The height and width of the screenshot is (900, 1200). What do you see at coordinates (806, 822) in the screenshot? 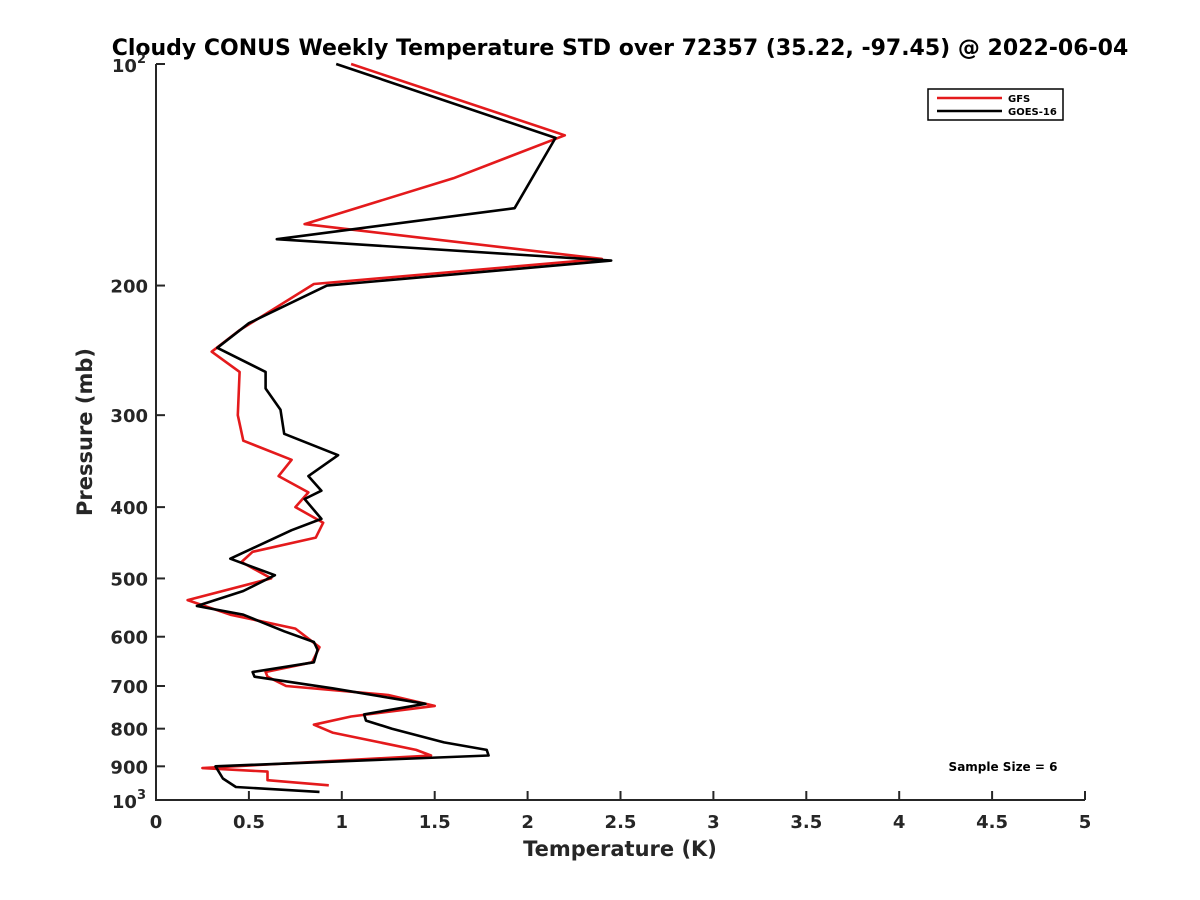
I see `x-tick-label: 3.5` at bounding box center [806, 822].